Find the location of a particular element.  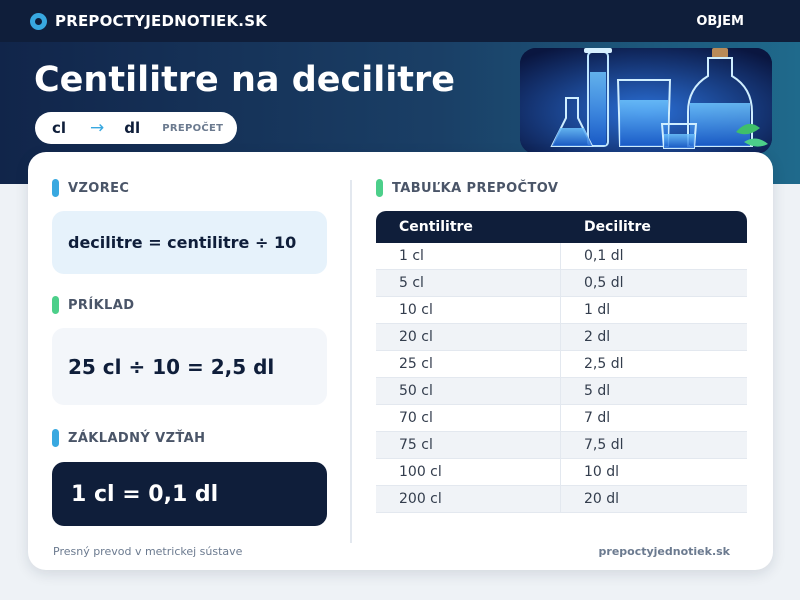

cell-centilitre: 1 cl is located at coordinates (468, 256).